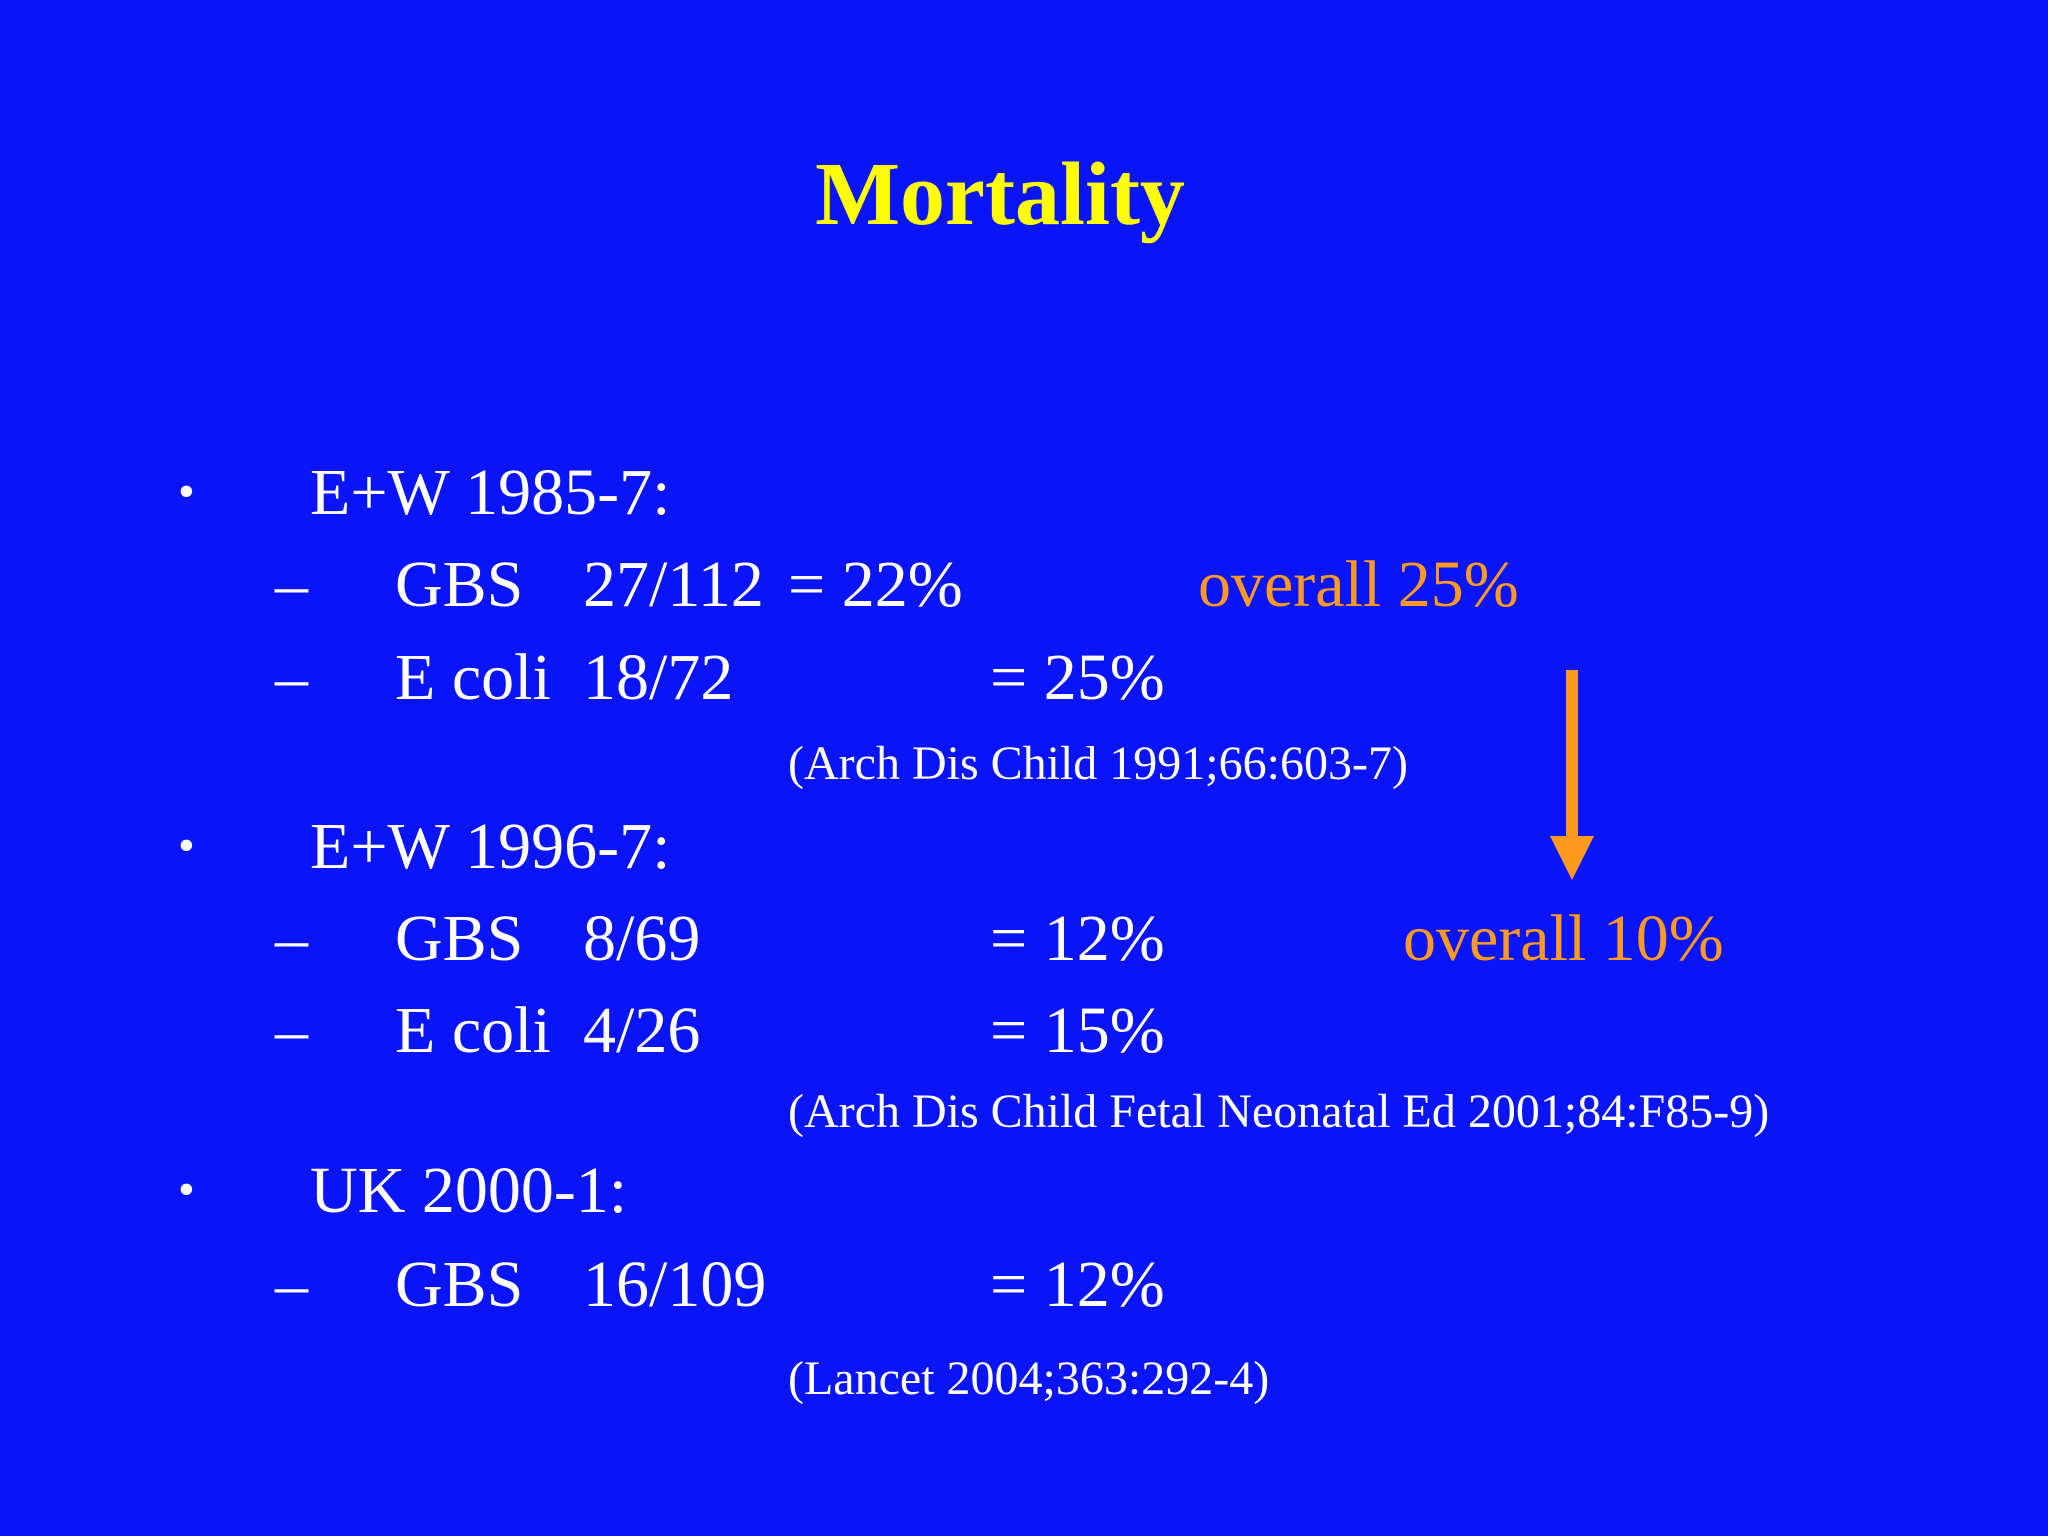  I want to click on reference-citation: (Arch Dis Child 1991;66:603-7), so click(1098, 763).